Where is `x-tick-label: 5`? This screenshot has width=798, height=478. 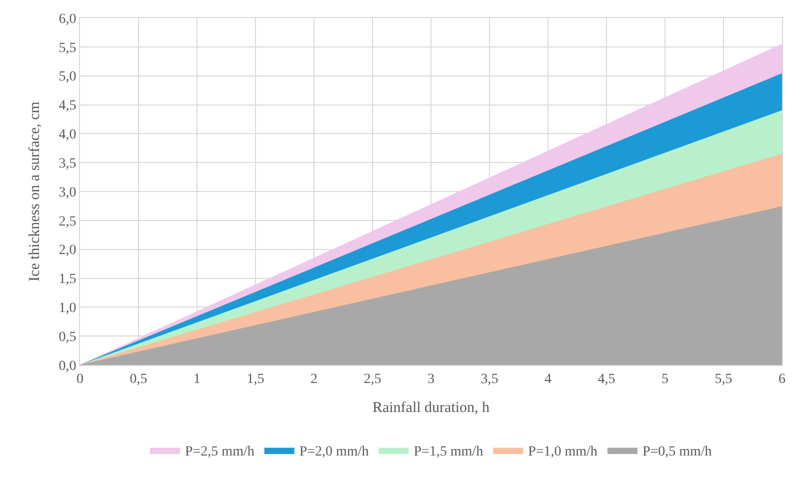 x-tick-label: 5 is located at coordinates (665, 379).